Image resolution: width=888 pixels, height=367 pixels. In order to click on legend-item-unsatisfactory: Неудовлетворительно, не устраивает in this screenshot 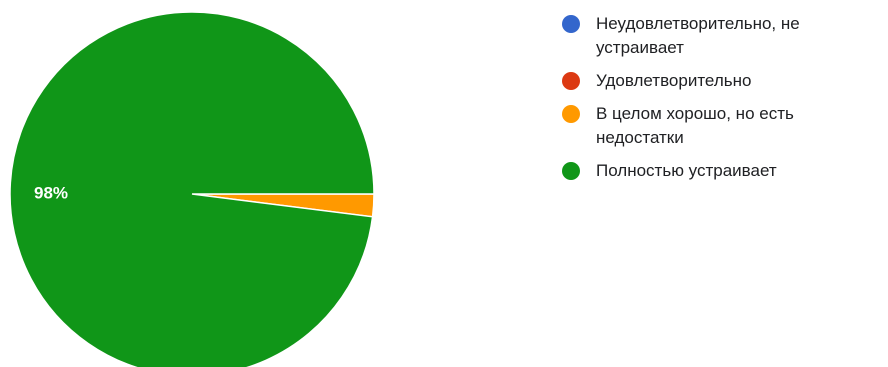, I will do `click(722, 36)`.